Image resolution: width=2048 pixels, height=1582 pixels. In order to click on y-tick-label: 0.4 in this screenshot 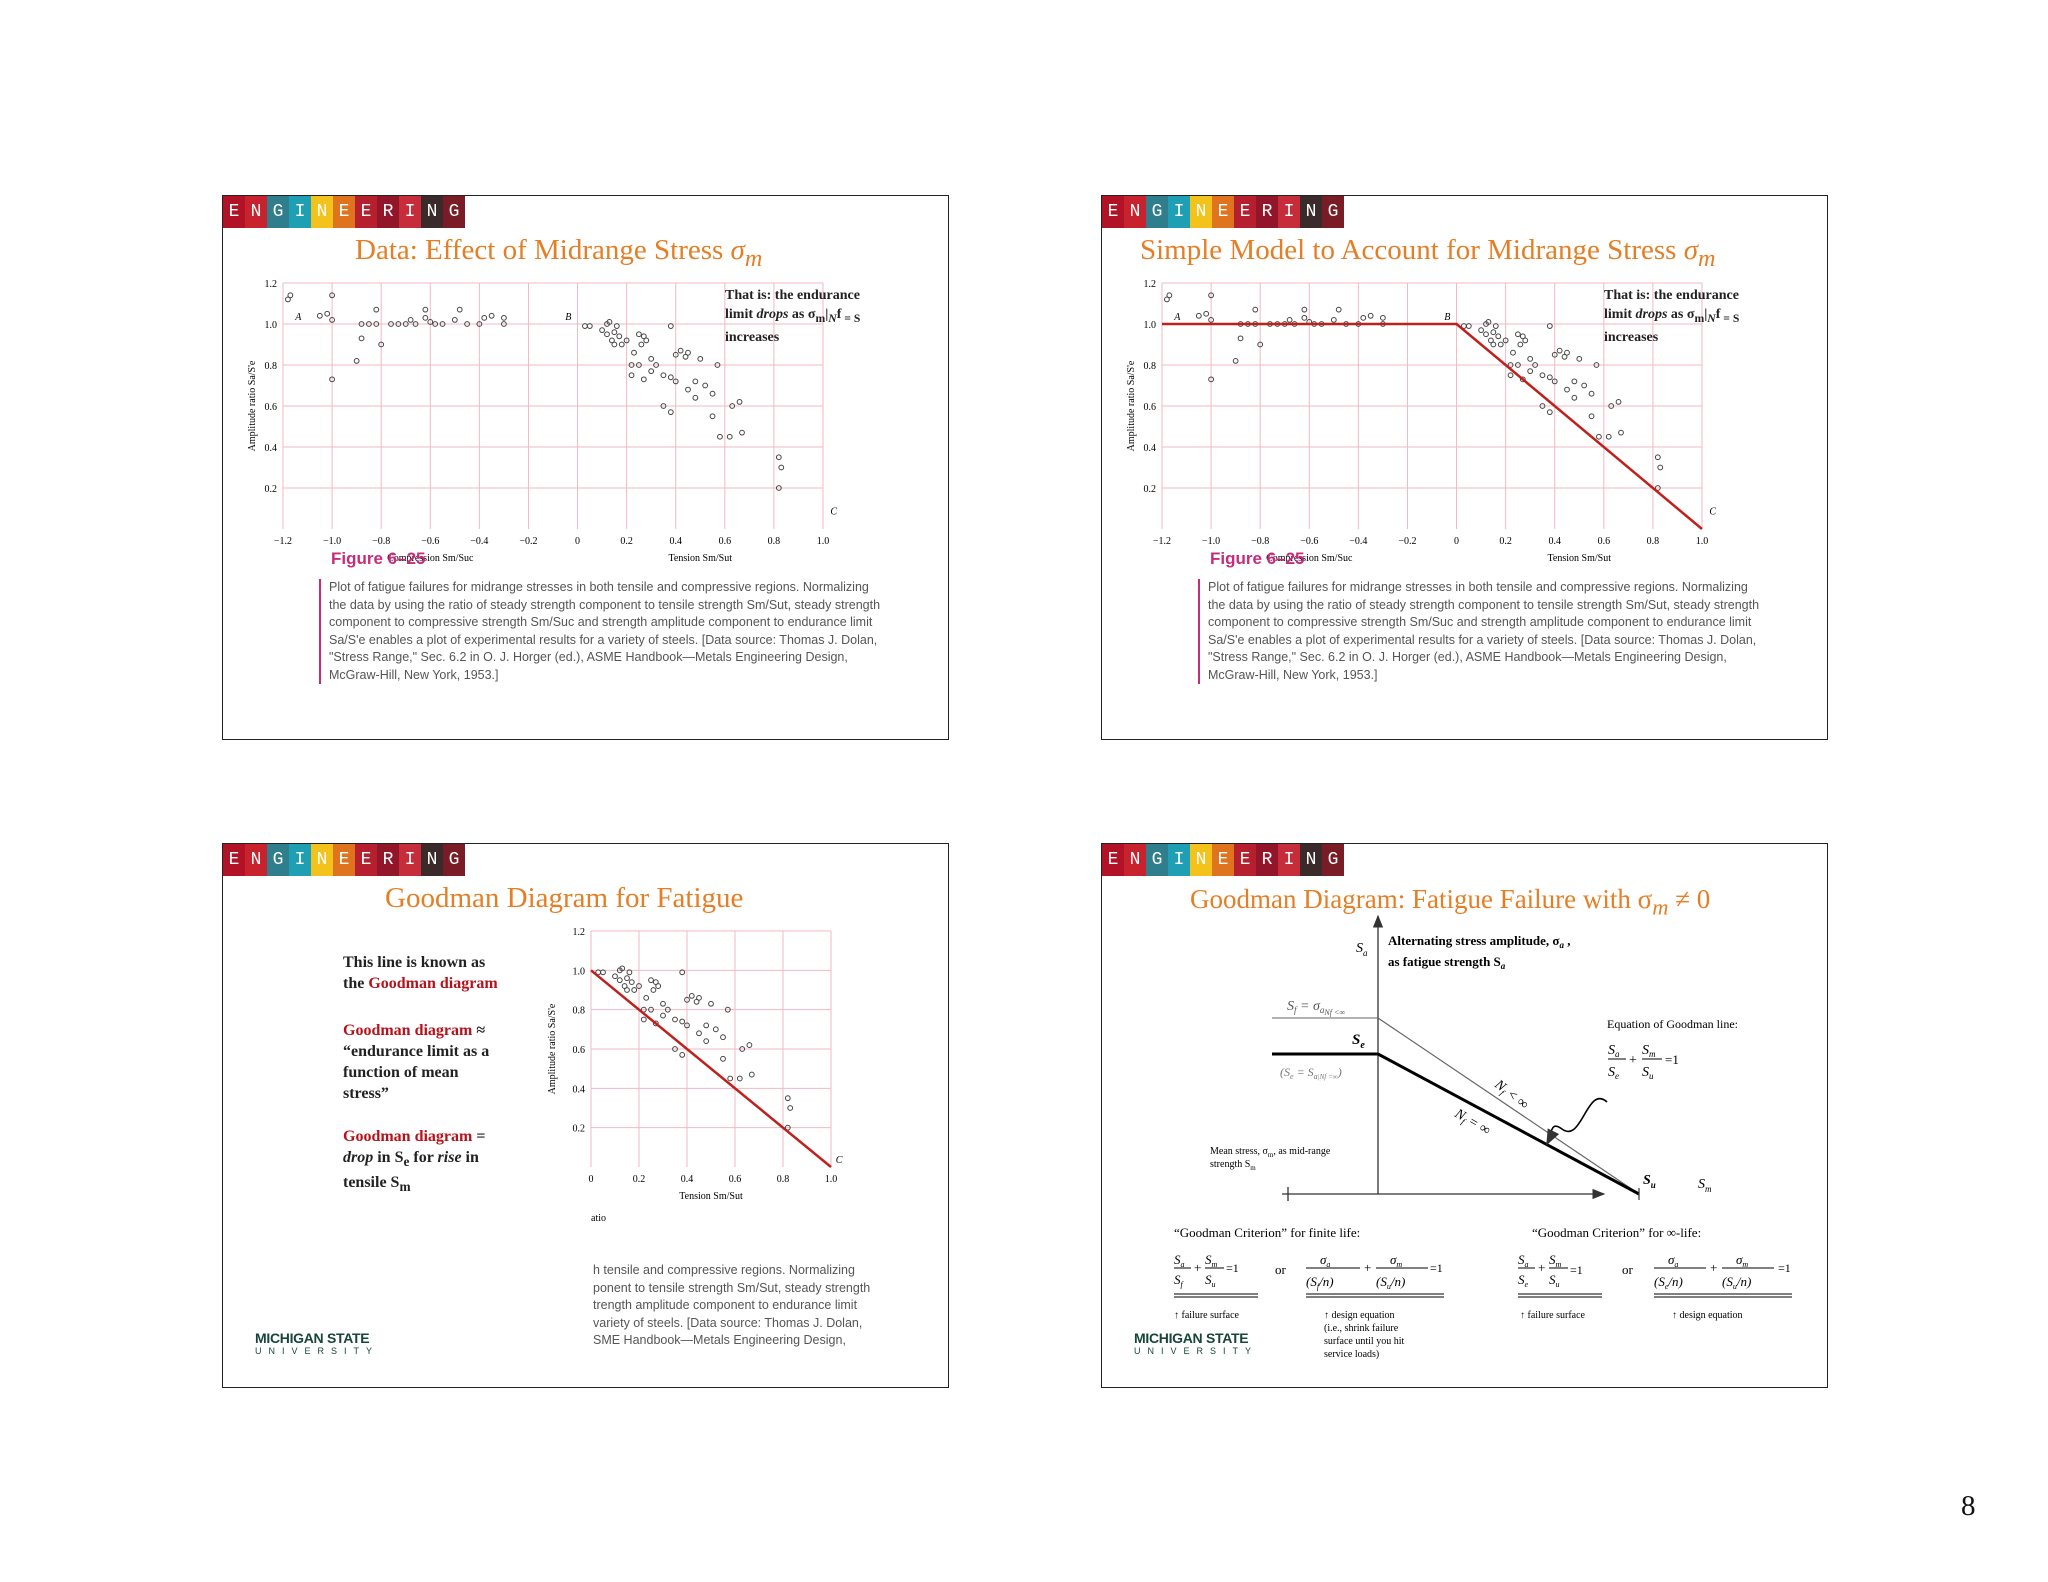, I will do `click(579, 1089)`.